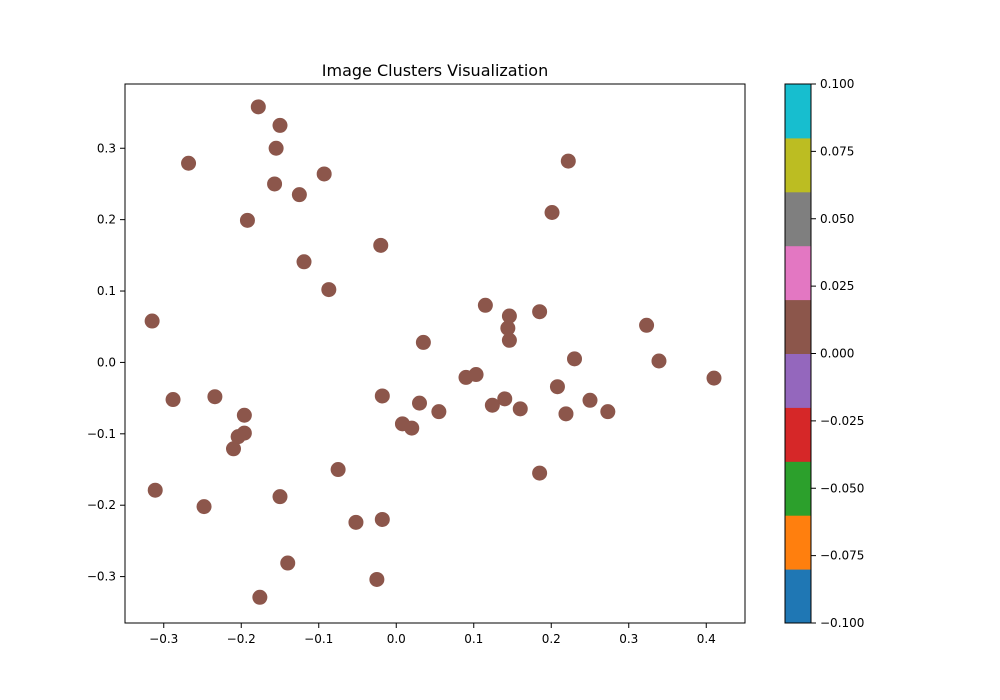  I want to click on x-tick-label: 0.4, so click(706, 639).